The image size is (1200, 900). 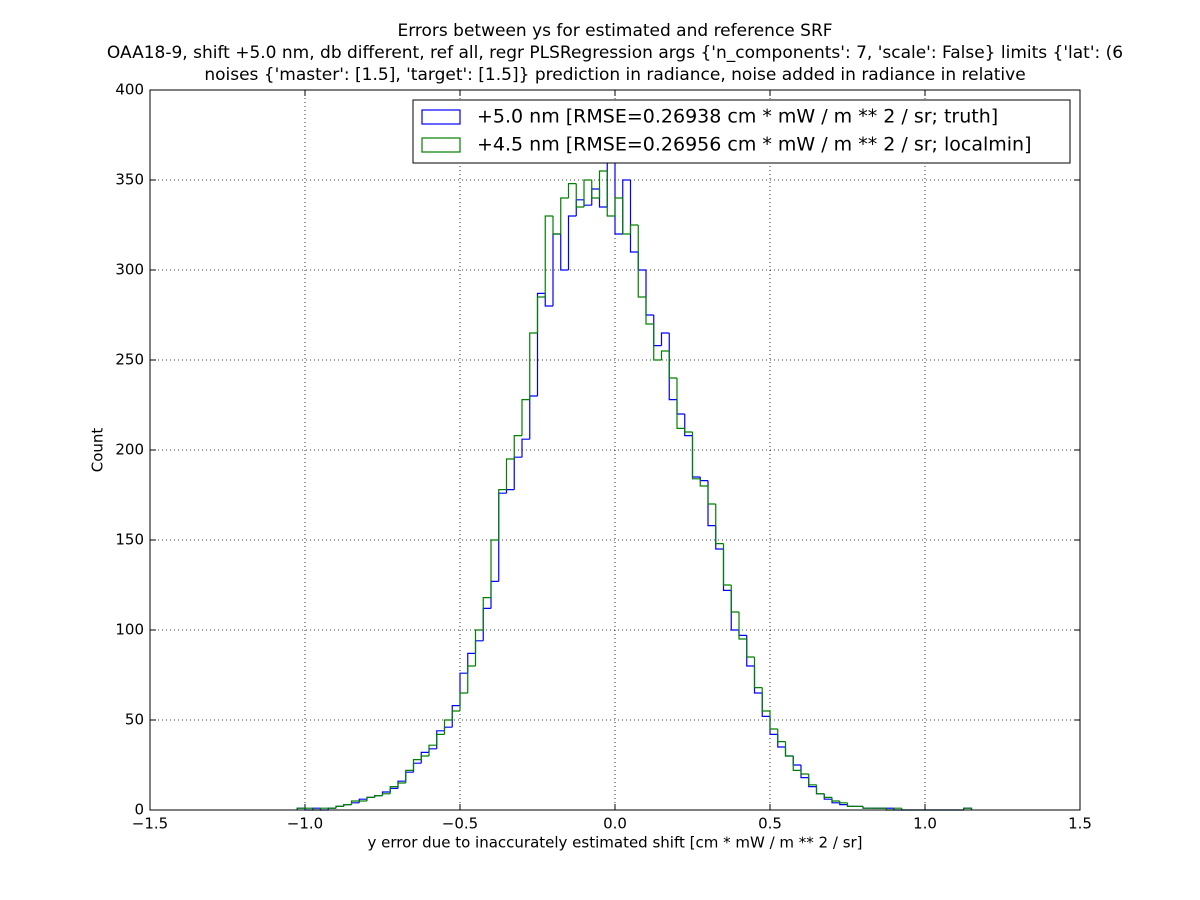 What do you see at coordinates (615, 824) in the screenshot?
I see `x-tick-label: 0.0` at bounding box center [615, 824].